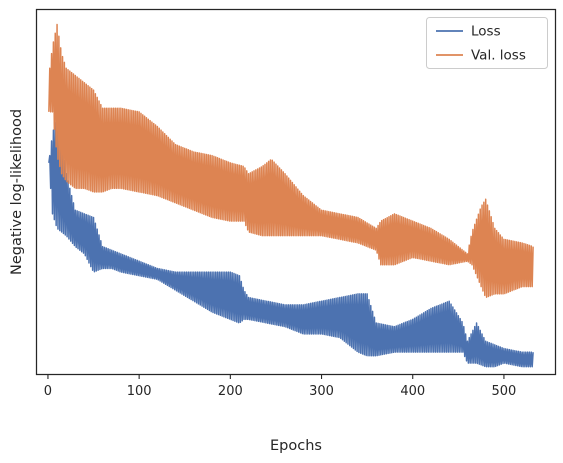 This screenshot has height=463, width=563. I want to click on x-axis-ticks: 0 100 200 300 400 500, so click(280, 386).